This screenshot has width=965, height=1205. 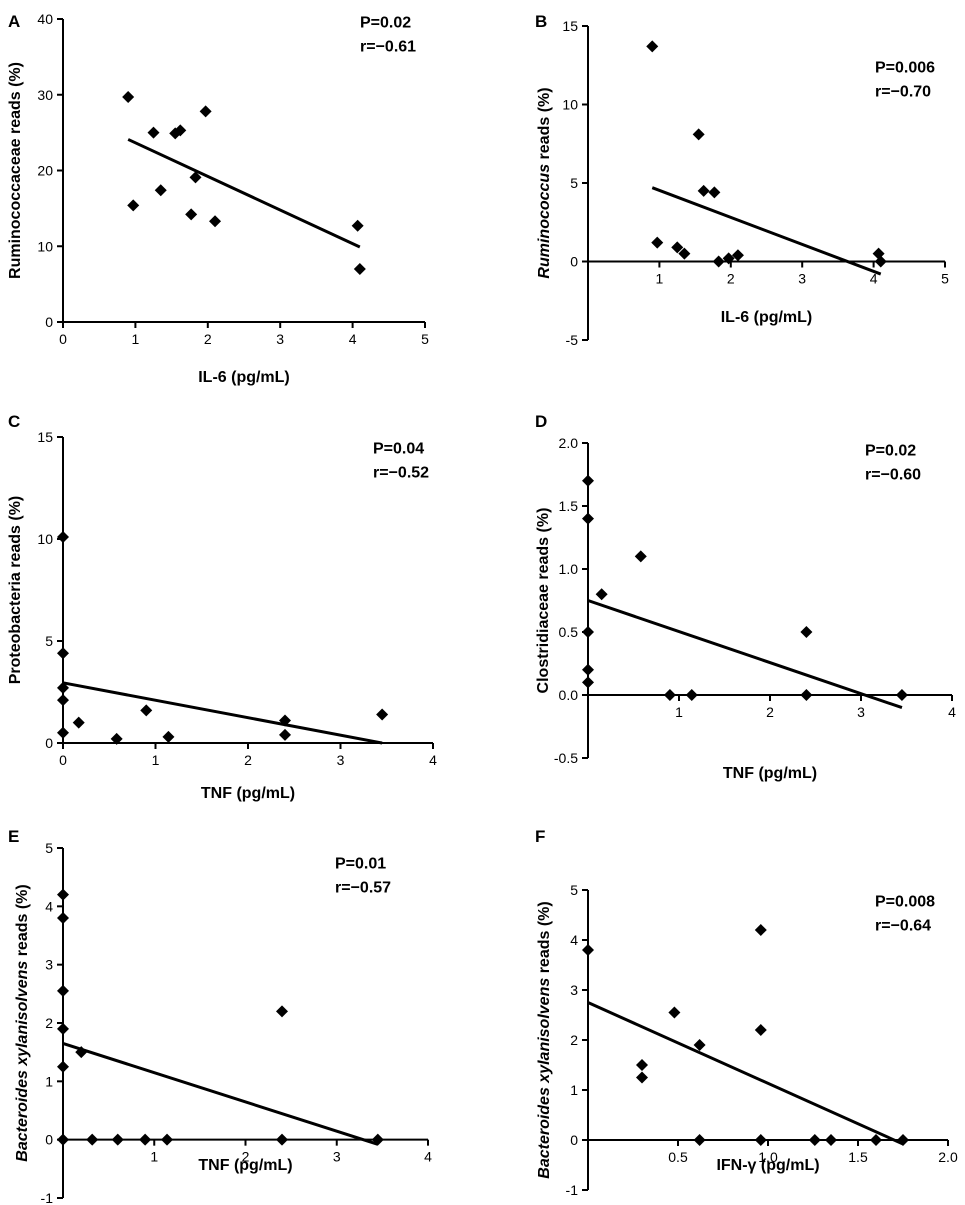 What do you see at coordinates (45, 171) in the screenshot?
I see `y-tick-label: 20` at bounding box center [45, 171].